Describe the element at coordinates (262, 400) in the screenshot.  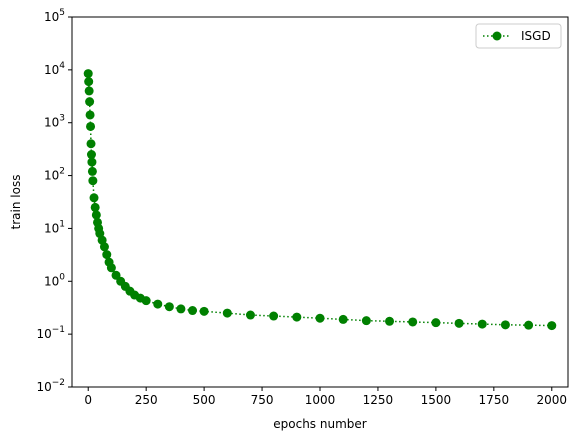
I see `x-tick-label: 750` at that location.